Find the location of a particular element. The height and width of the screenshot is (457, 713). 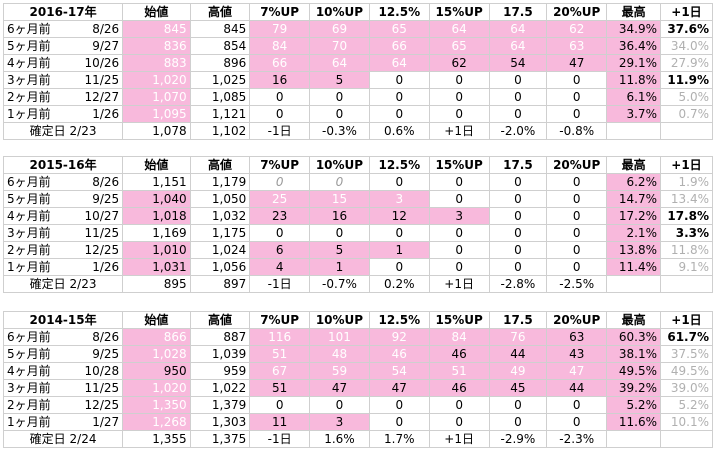

row-label: 6ヶ月前 8/26 is located at coordinates (63, 337).